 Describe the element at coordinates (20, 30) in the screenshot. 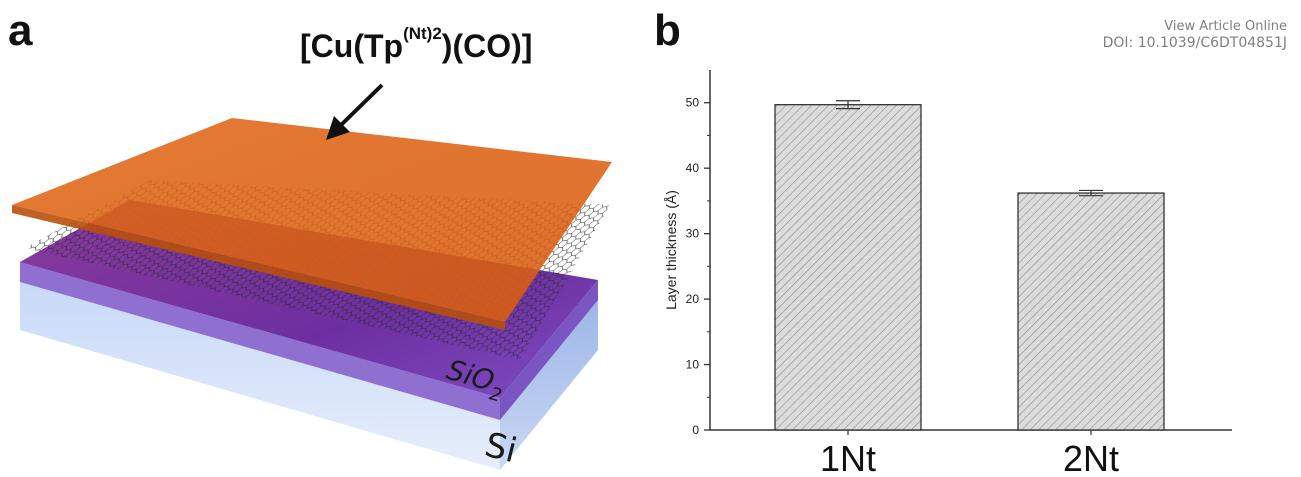

I see `panel-letter-a: a` at that location.